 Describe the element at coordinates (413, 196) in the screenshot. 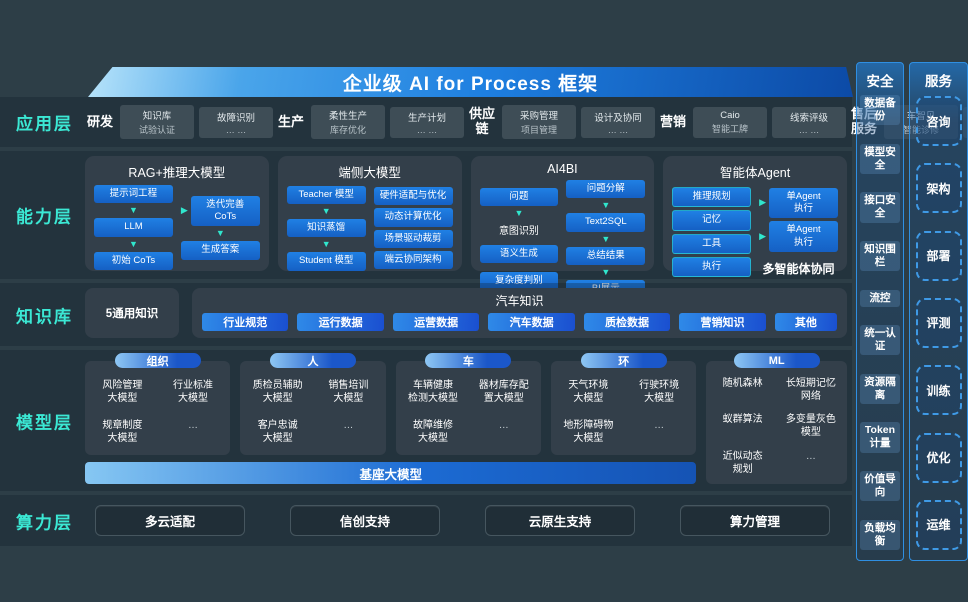

I see `flow-step: 硬件适配与优化` at that location.